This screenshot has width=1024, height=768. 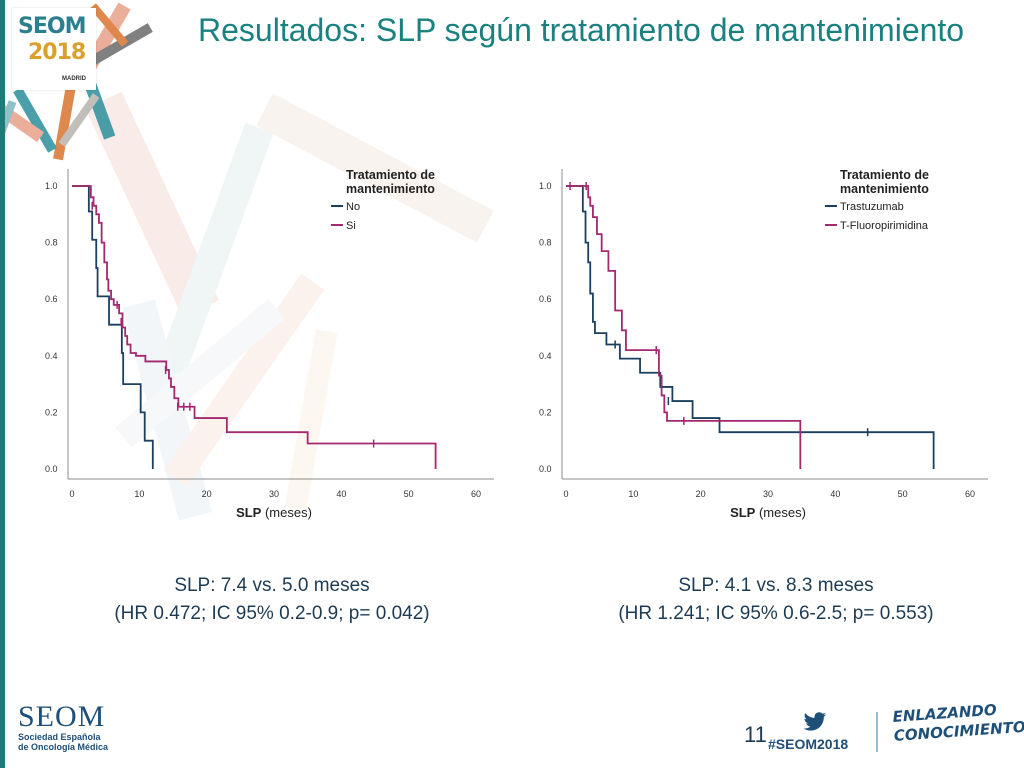 I want to click on legend-label: Si, so click(x=351, y=226).